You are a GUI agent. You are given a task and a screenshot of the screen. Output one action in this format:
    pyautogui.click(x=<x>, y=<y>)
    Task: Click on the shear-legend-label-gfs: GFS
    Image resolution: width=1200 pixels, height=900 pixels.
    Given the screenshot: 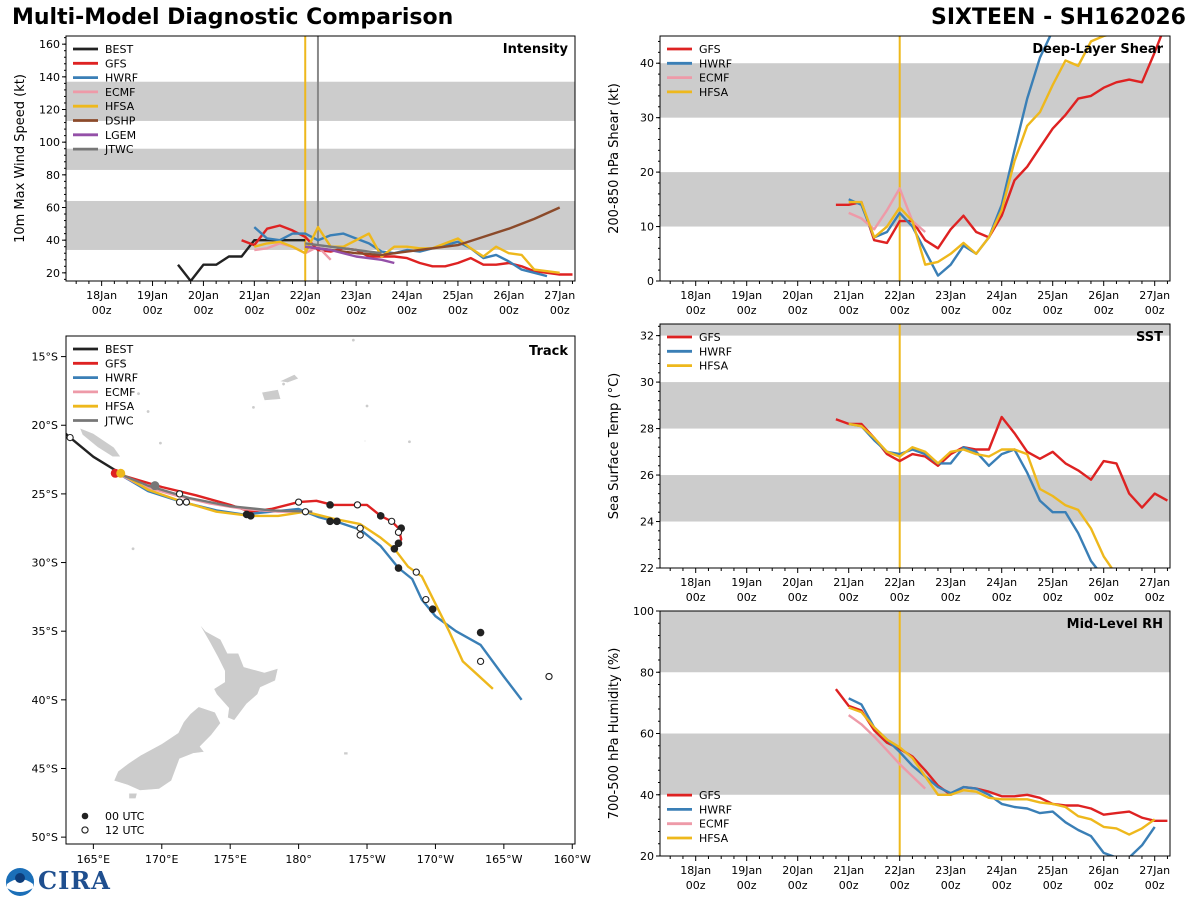 What is the action you would take?
    pyautogui.click(x=710, y=49)
    